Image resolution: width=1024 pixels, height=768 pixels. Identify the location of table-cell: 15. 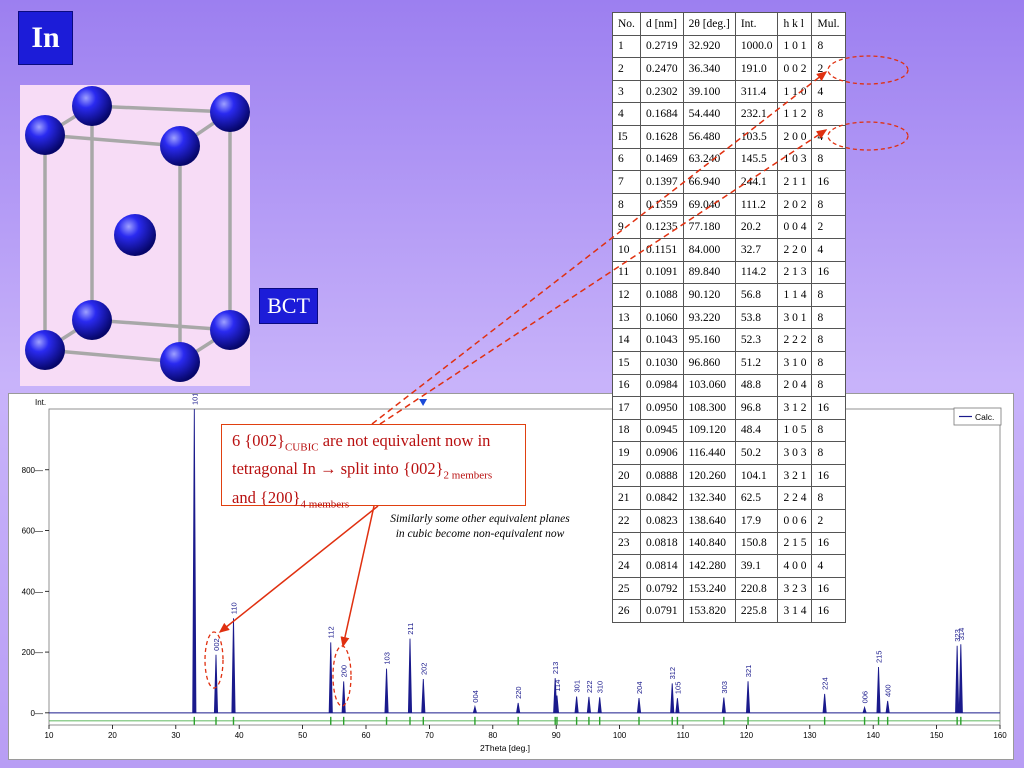
(626, 362).